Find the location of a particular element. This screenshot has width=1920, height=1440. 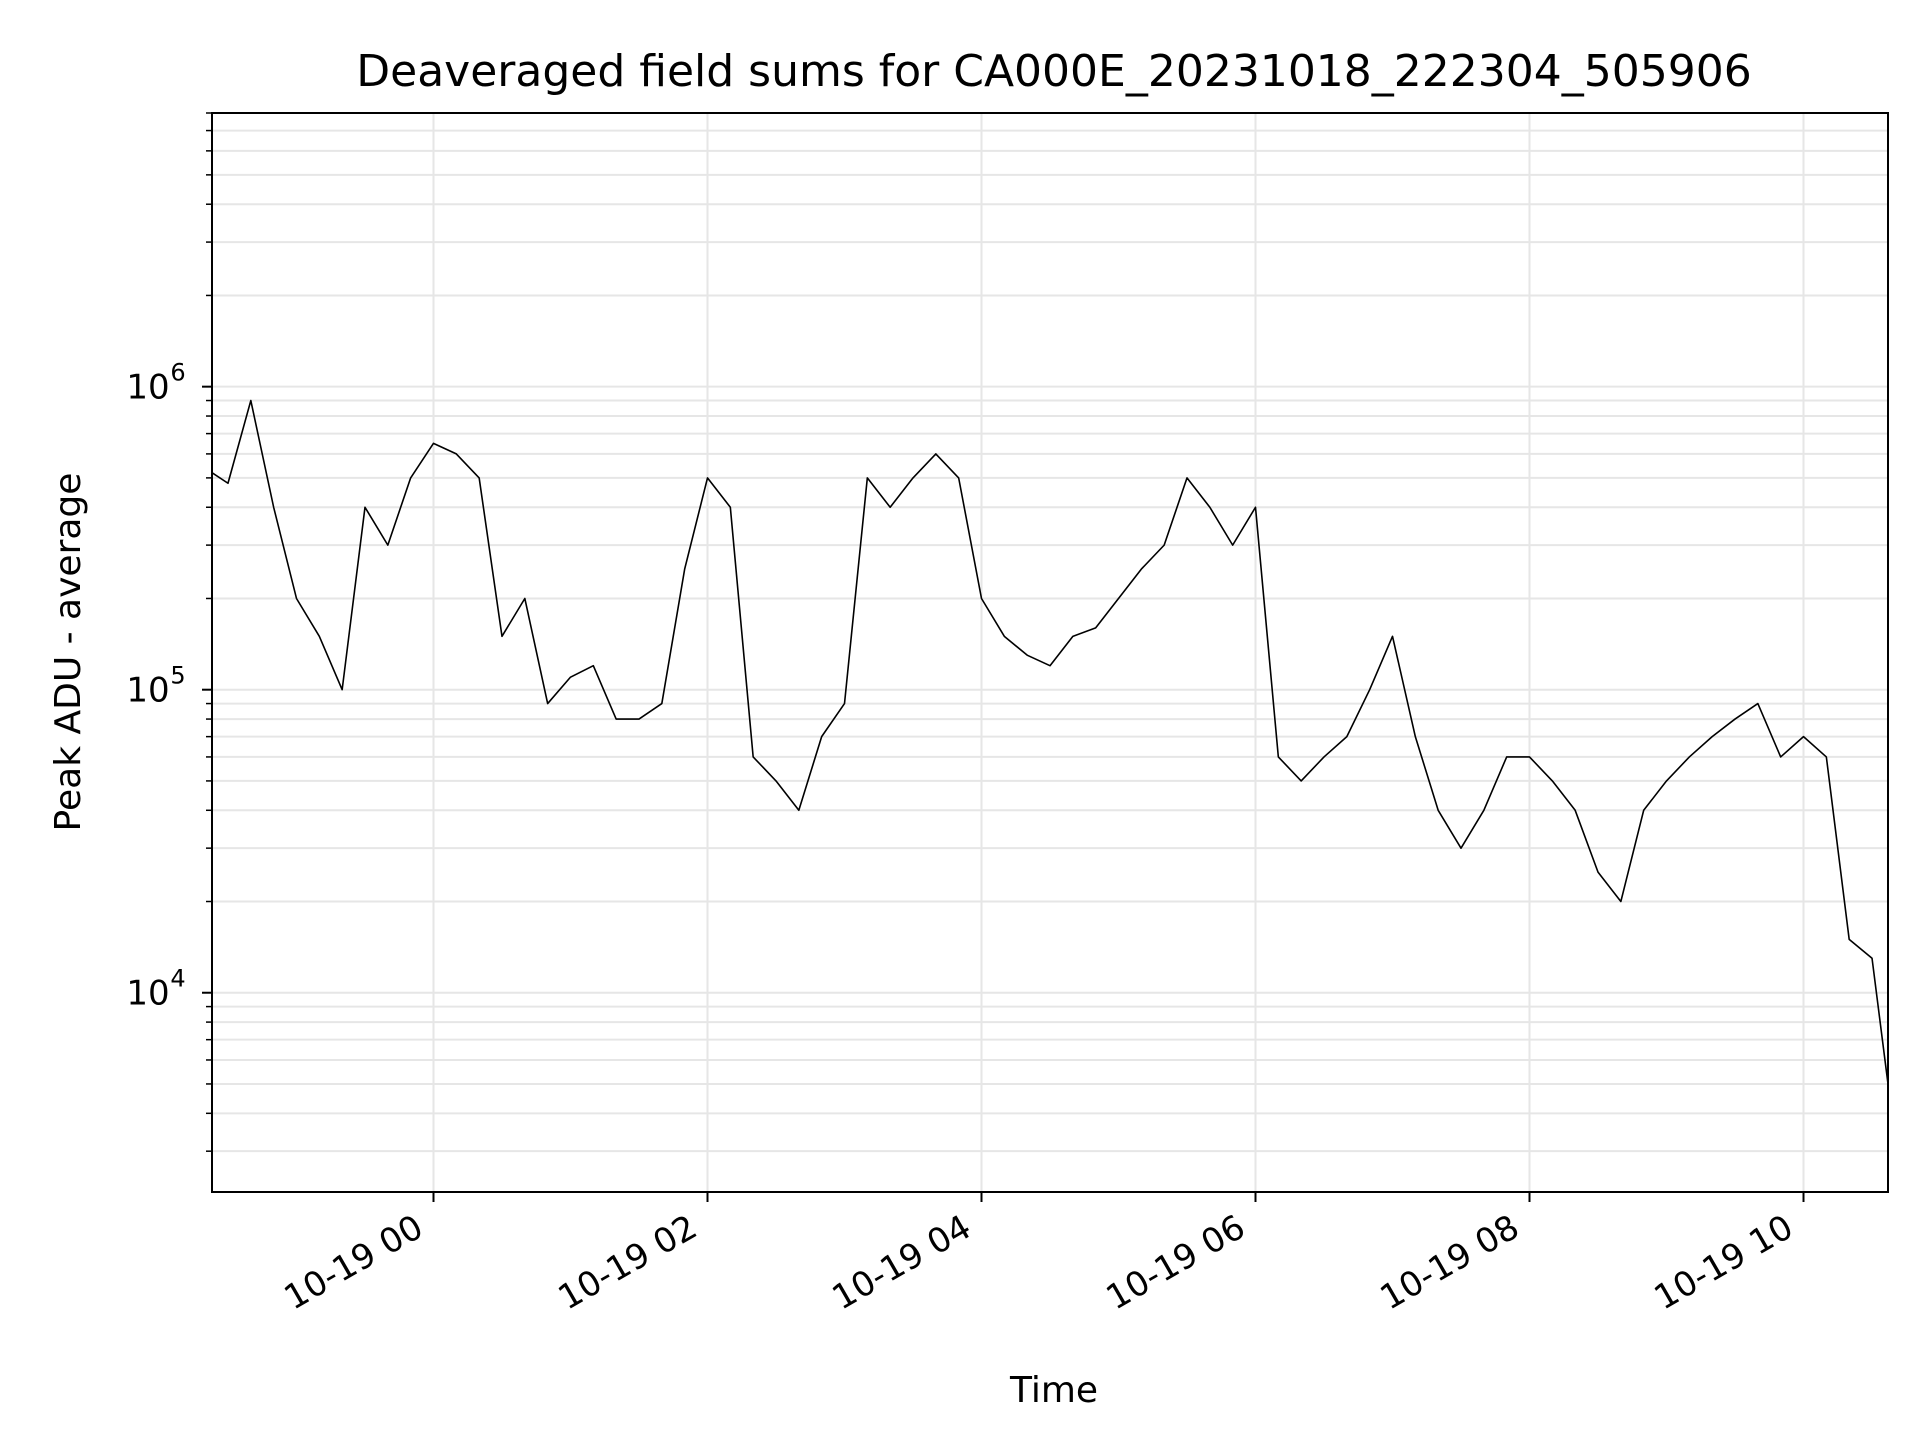

y-tick-label-exponent: 4 is located at coordinates (177, 979).